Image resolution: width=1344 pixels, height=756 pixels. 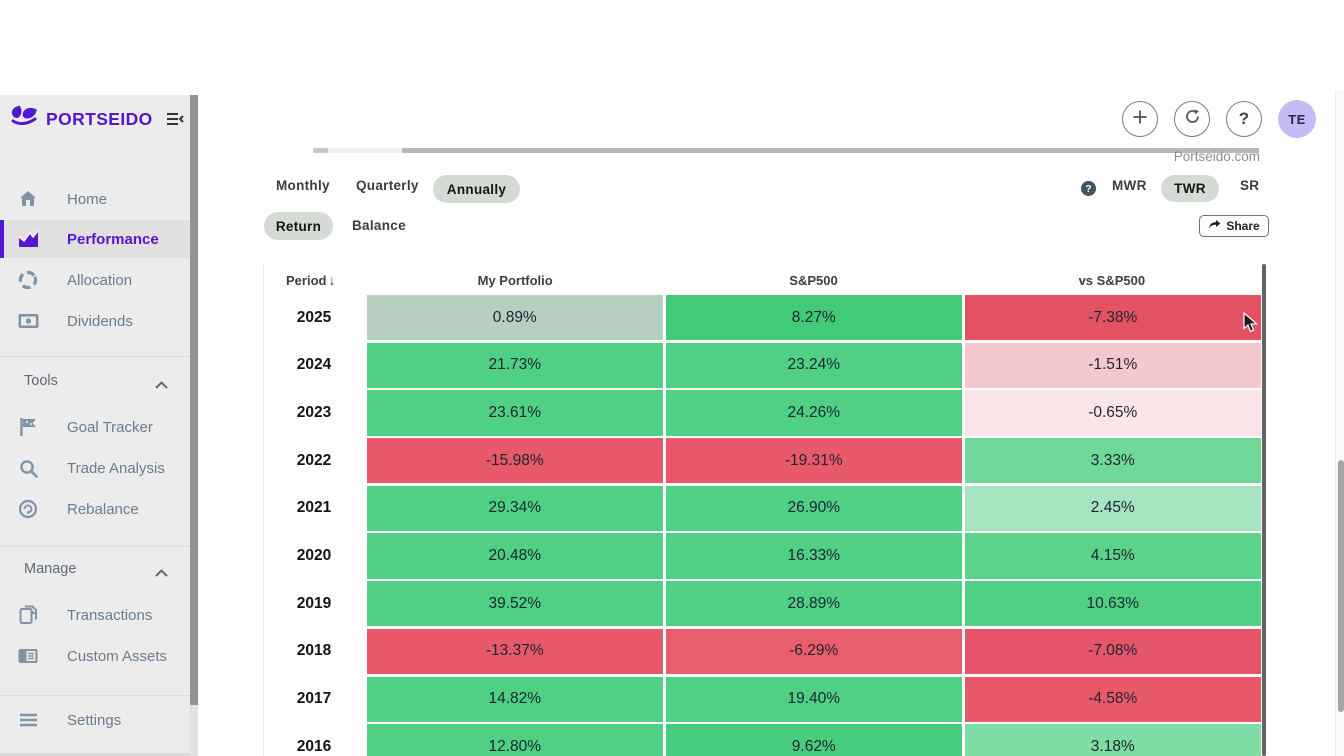 I want to click on column-header-vs-sp500: vs S&P500, so click(x=1112, y=280).